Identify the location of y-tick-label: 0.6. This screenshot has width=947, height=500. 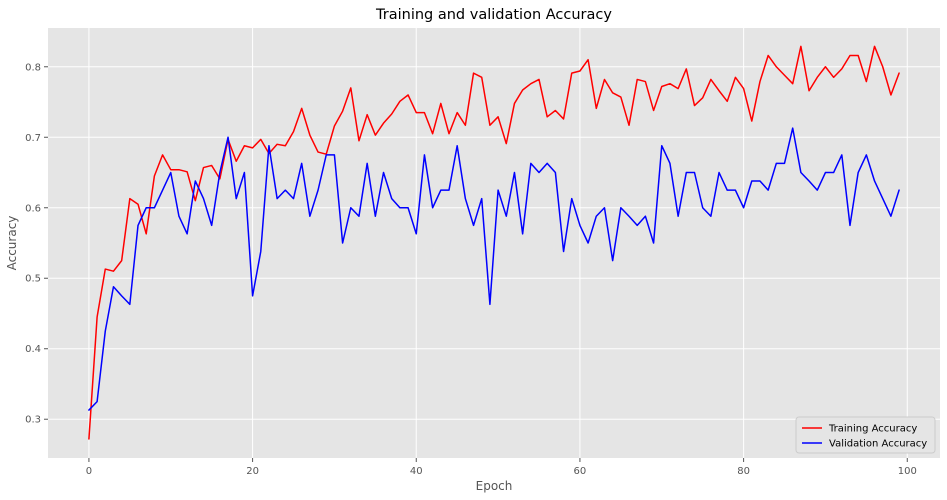
(33, 208).